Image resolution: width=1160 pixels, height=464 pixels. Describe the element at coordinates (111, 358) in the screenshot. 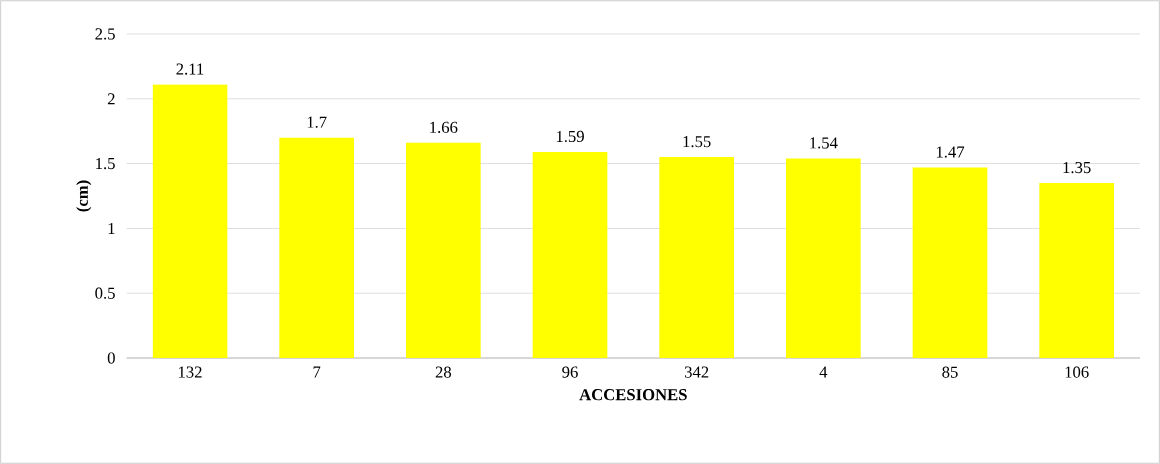

I see `y-tick-label: 0` at that location.